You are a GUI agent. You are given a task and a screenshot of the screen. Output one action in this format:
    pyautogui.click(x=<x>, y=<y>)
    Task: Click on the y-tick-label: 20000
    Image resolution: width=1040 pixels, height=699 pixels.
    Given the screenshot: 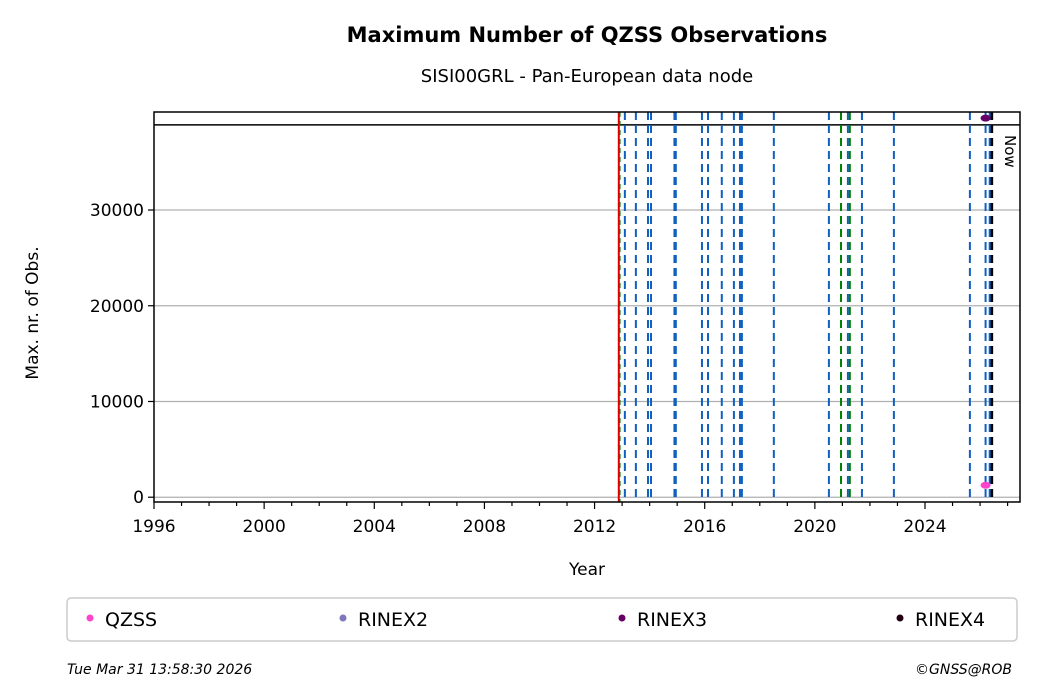 What is the action you would take?
    pyautogui.click(x=117, y=307)
    